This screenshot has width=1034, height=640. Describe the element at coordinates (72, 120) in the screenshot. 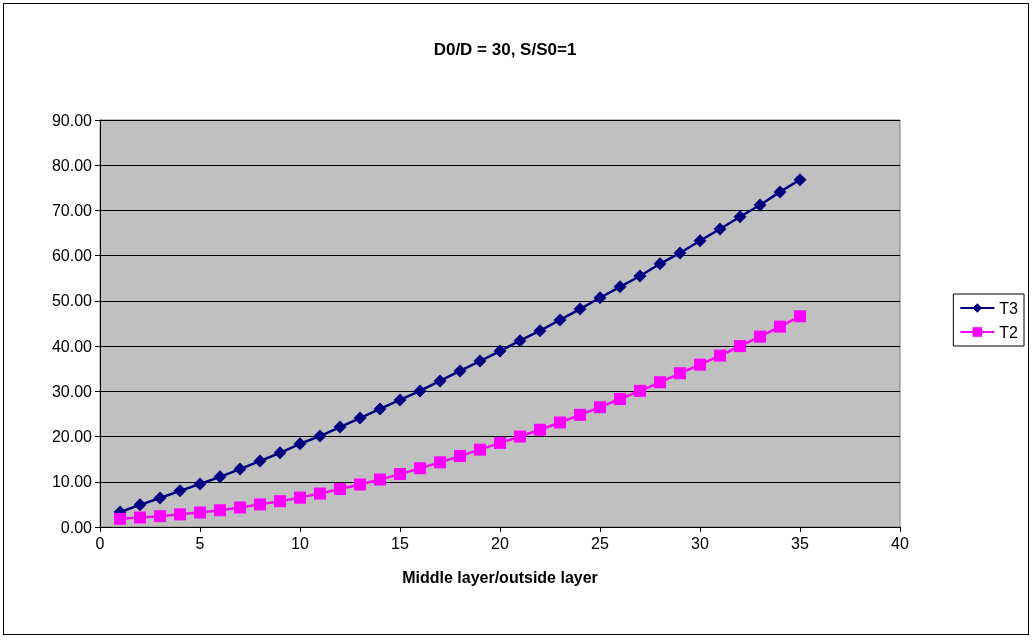

I see `y-tick-label: 90.00` at that location.